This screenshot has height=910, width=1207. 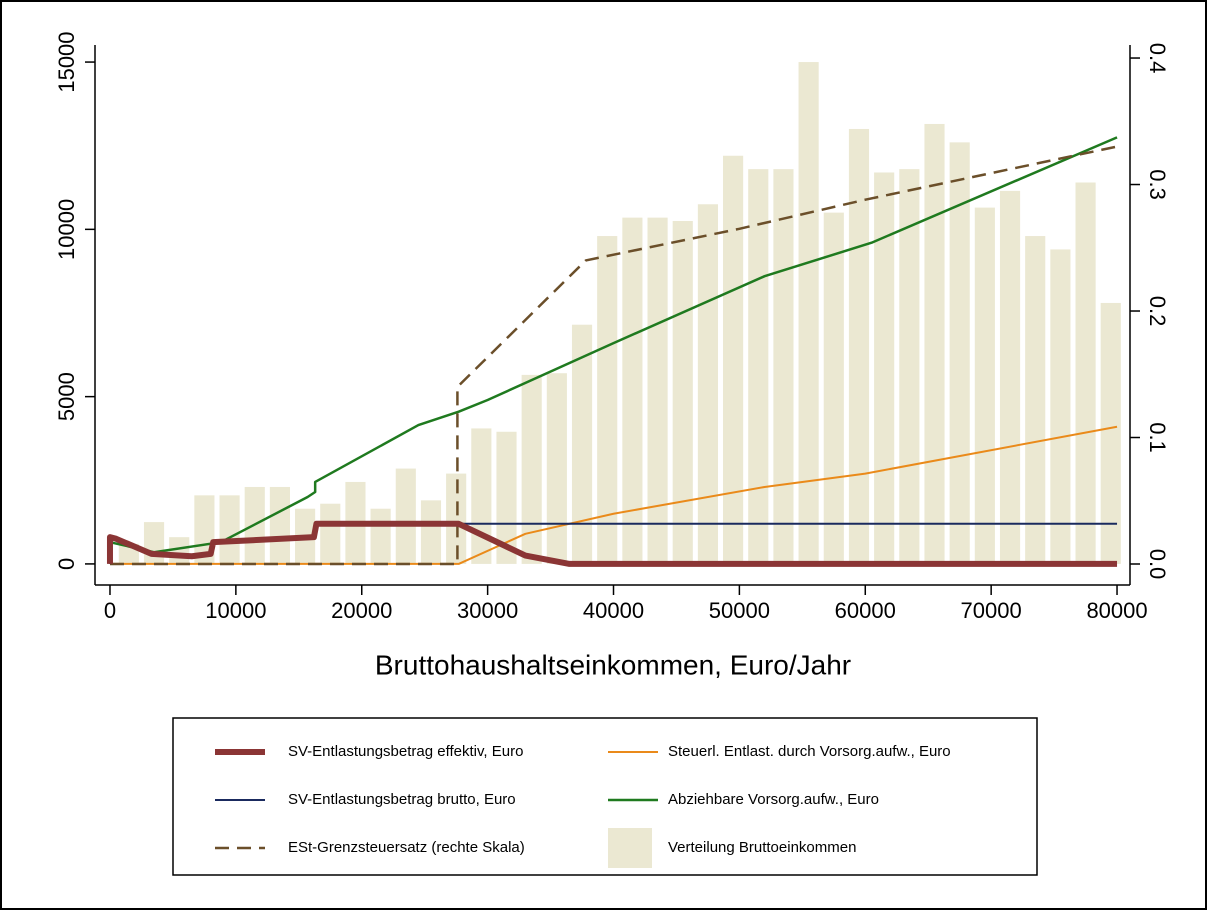 I want to click on x-tick-label: 10000, so click(x=235, y=610).